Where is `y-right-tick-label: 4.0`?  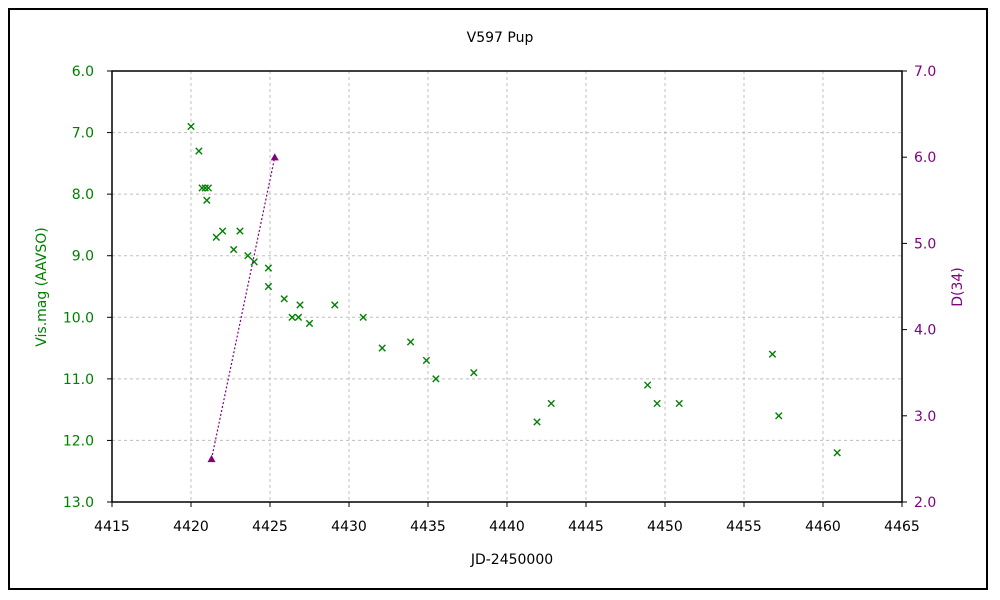 y-right-tick-label: 4.0 is located at coordinates (925, 331).